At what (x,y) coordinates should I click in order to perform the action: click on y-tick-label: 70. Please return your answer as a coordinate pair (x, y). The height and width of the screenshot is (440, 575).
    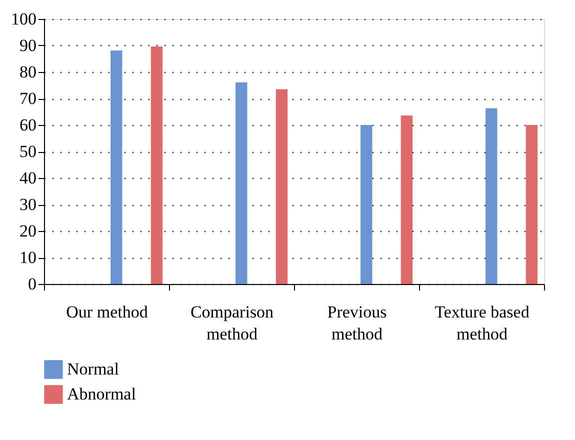
    Looking at the image, I should click on (28, 98).